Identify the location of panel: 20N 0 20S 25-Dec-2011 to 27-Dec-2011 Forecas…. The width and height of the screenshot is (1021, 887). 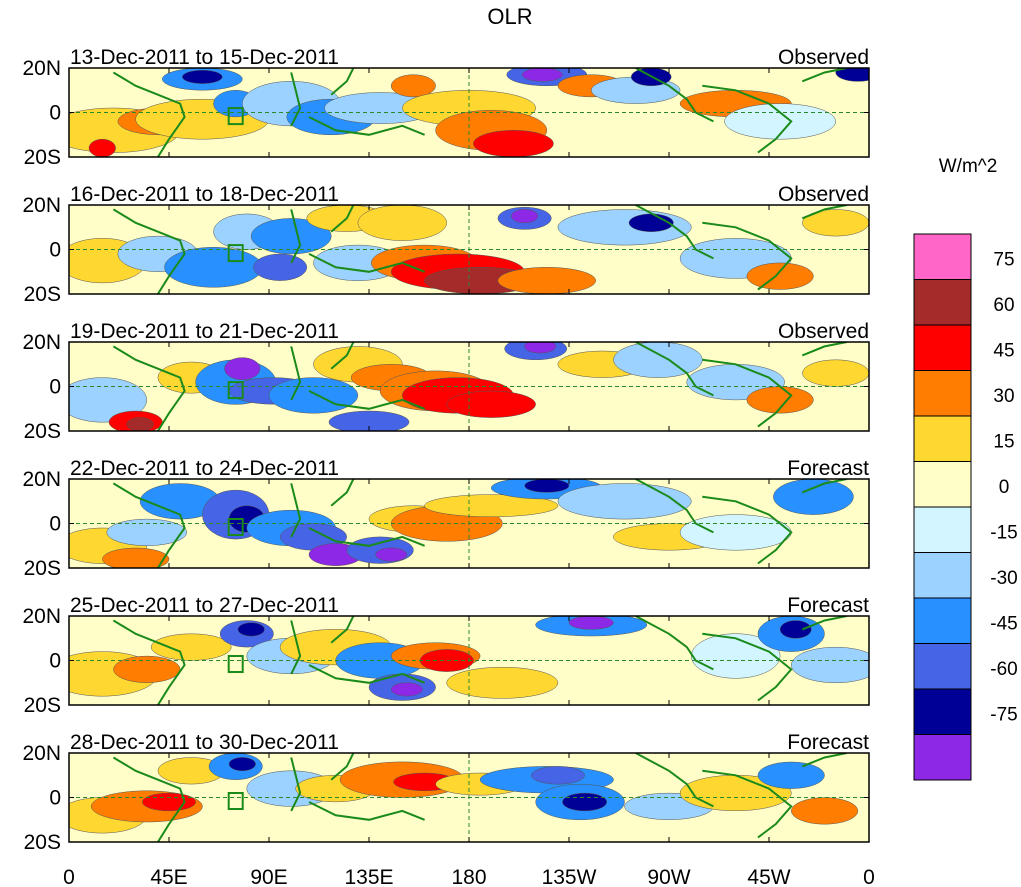
(446, 655).